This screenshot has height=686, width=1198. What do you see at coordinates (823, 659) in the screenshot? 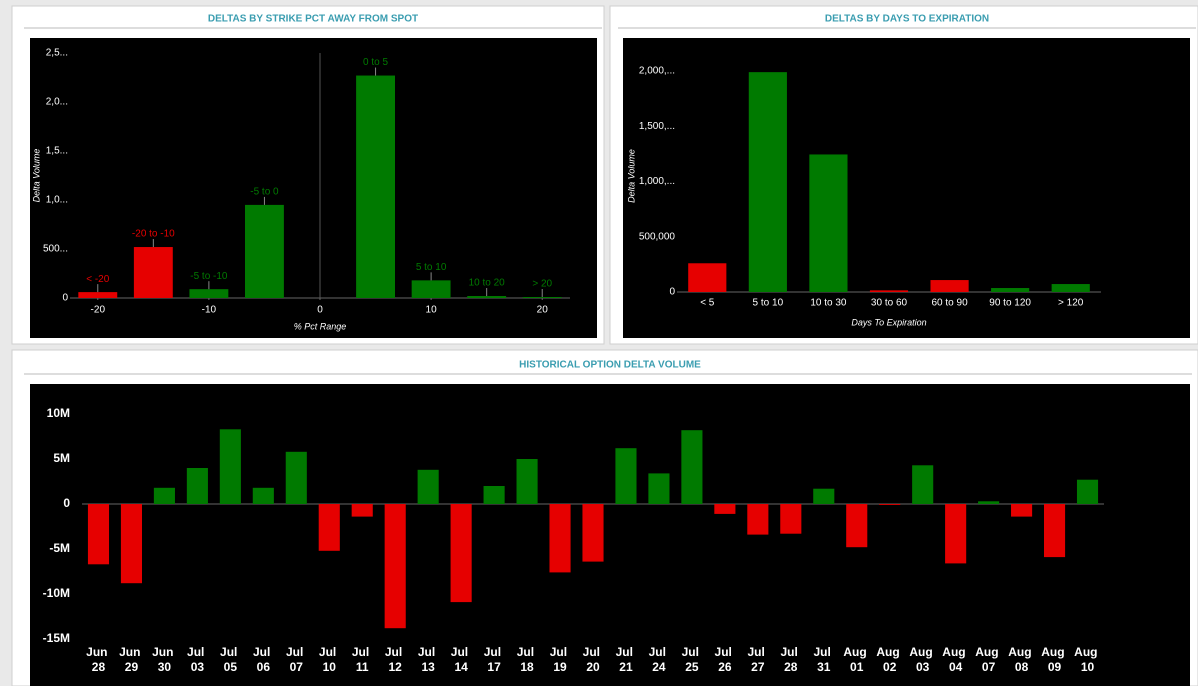
I see `x-tick-label: Jul 31` at bounding box center [823, 659].